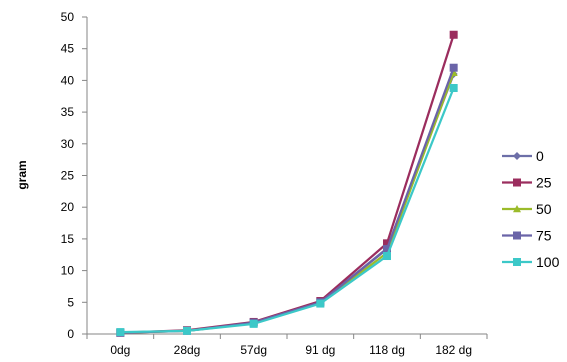  I want to click on x-tick-label: 182 dg, so click(453, 350).